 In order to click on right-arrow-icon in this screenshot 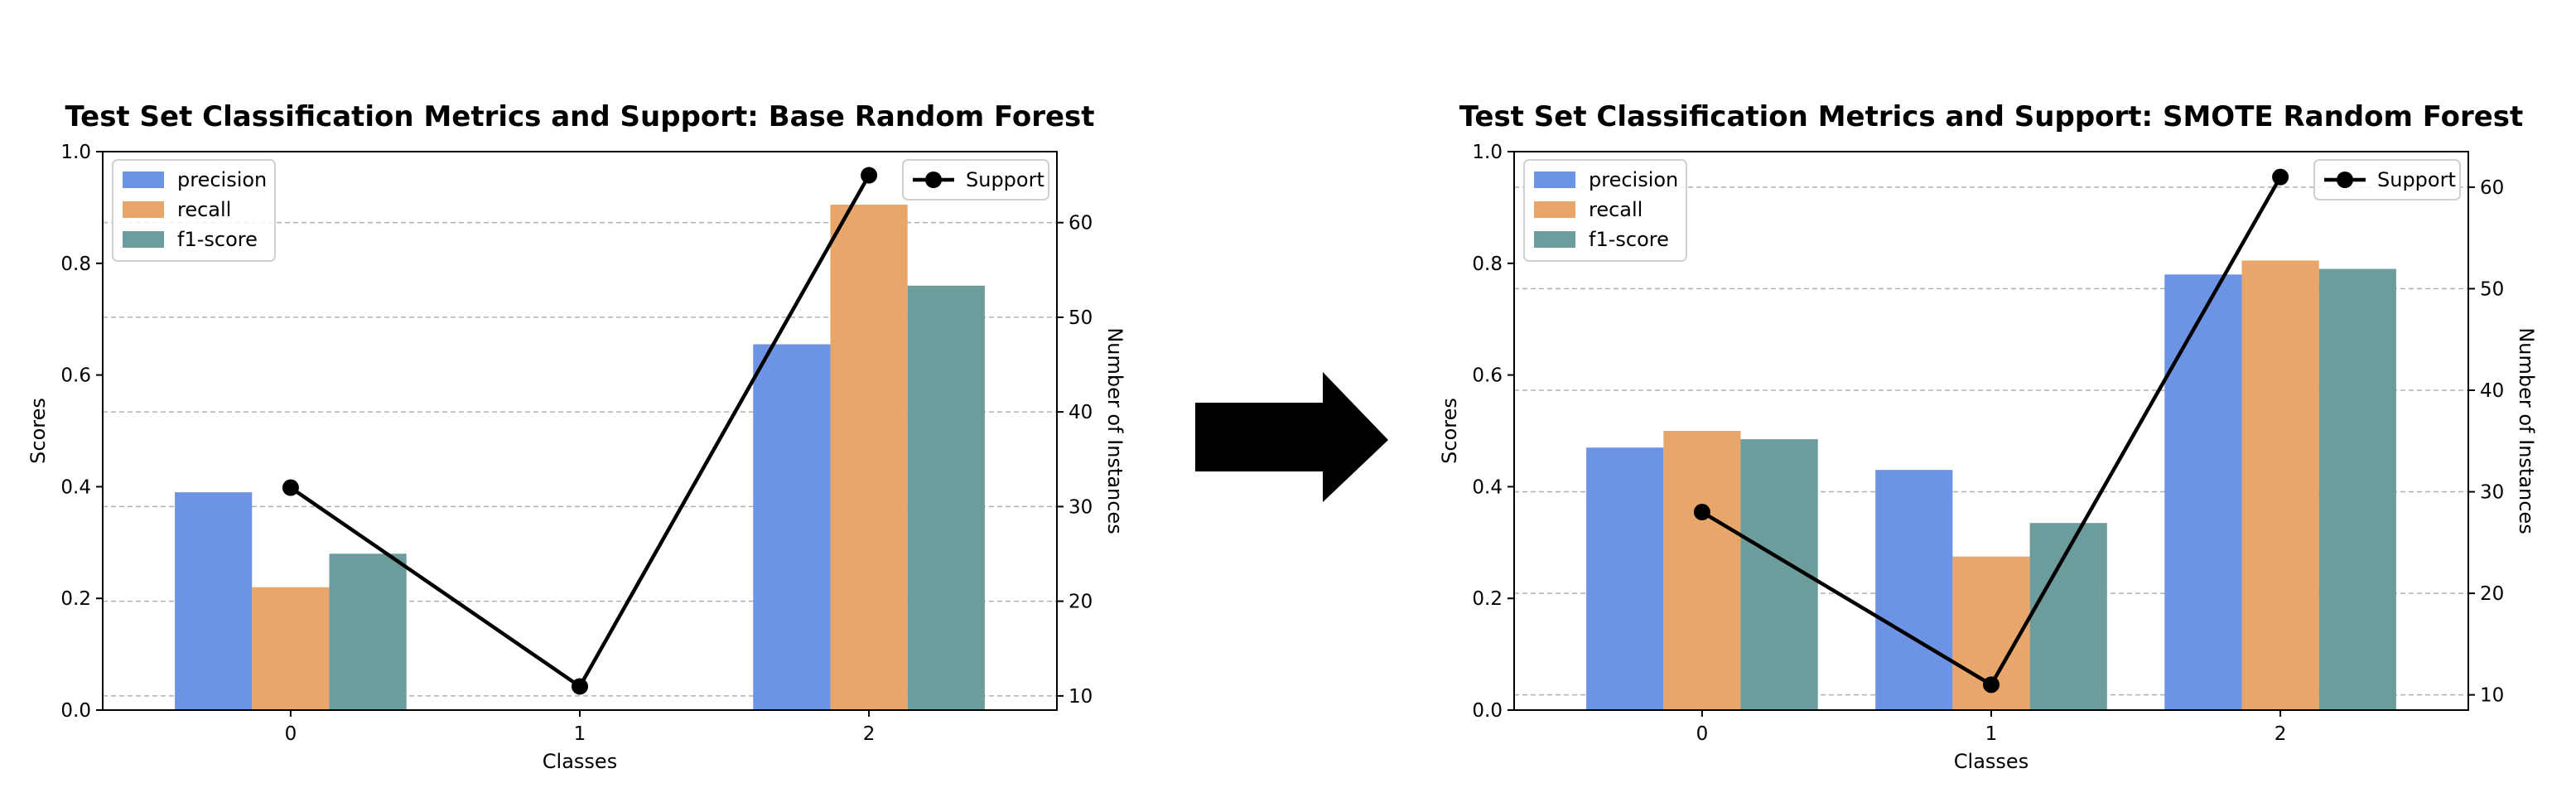, I will do `click(1292, 437)`.